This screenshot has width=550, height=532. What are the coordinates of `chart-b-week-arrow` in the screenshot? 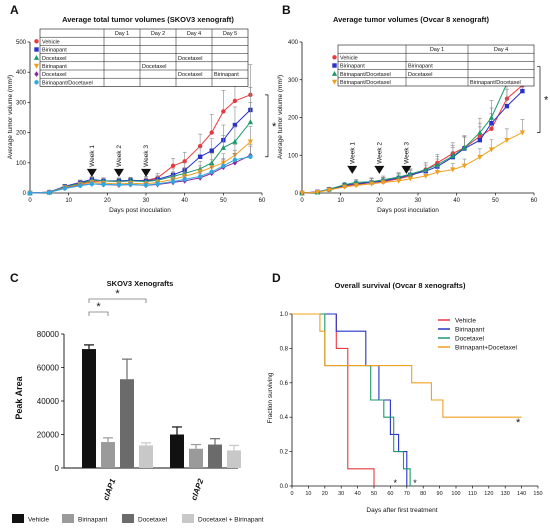 It's located at (406, 169).